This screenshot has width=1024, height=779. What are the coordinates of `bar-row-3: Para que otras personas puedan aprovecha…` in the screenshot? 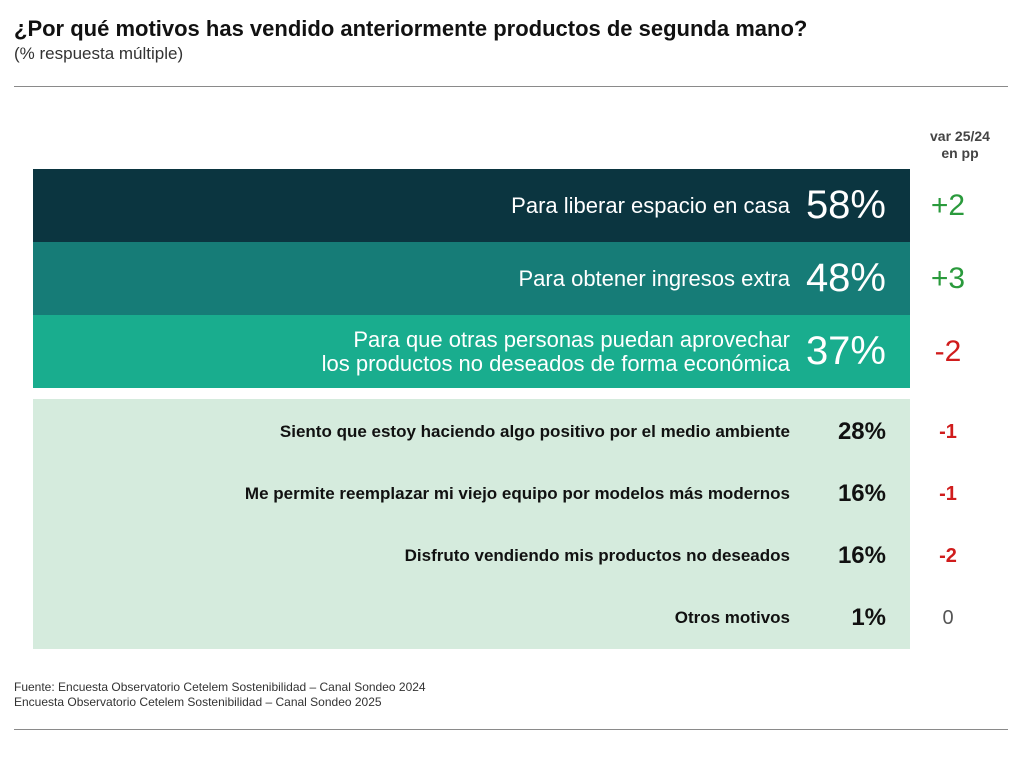 It's located at (471, 351).